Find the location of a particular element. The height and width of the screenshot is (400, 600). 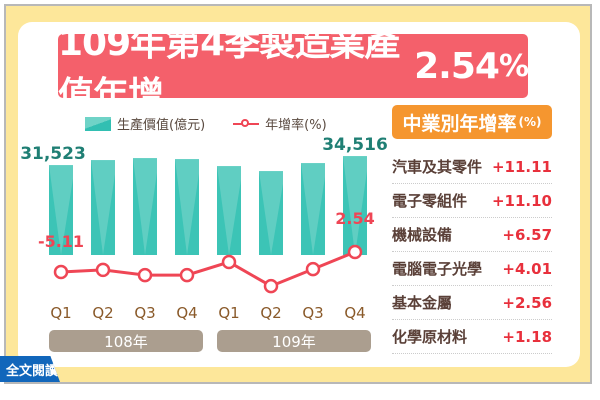

growth-value-label: 2.54 is located at coordinates (354, 218).